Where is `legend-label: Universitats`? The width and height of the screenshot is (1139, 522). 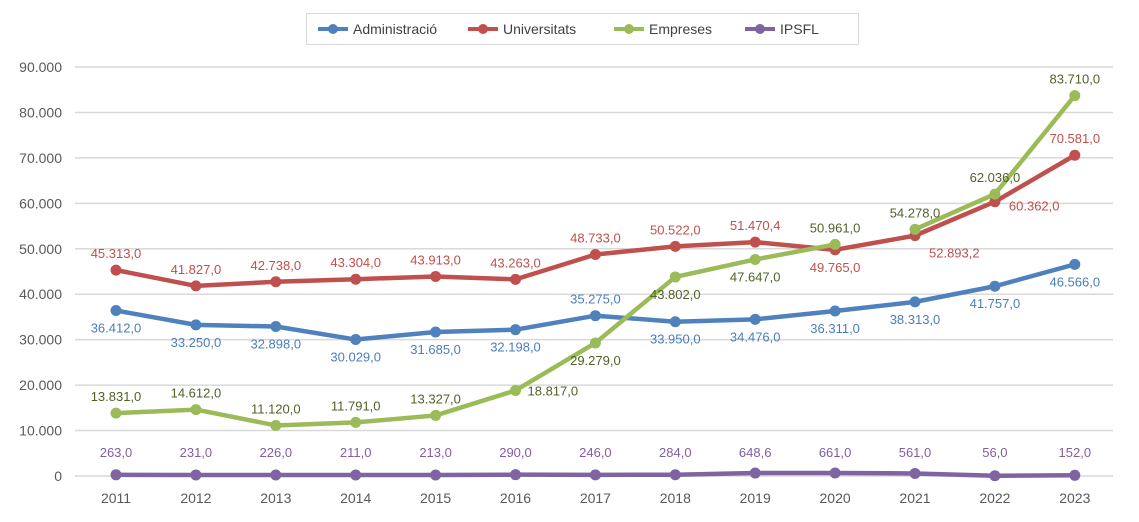
legend-label: Universitats is located at coordinates (539, 29).